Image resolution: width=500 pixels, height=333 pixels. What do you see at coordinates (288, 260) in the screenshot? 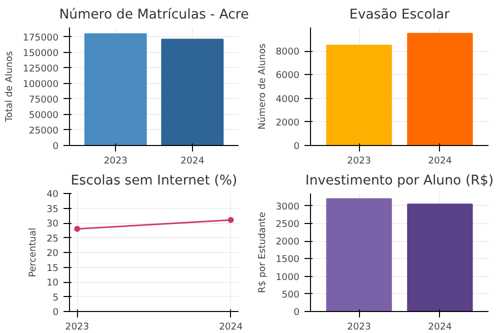
I see `y-tick-label: 1500` at bounding box center [288, 260].